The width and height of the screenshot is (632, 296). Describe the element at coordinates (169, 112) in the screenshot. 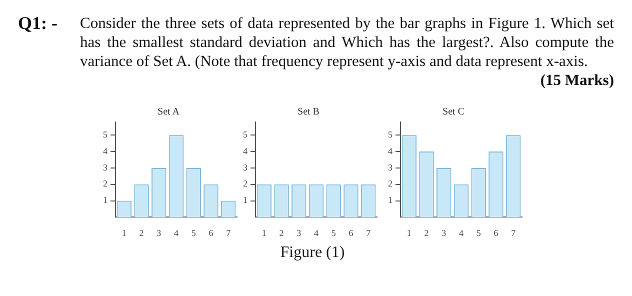

I see `chart-title: Set A` at that location.